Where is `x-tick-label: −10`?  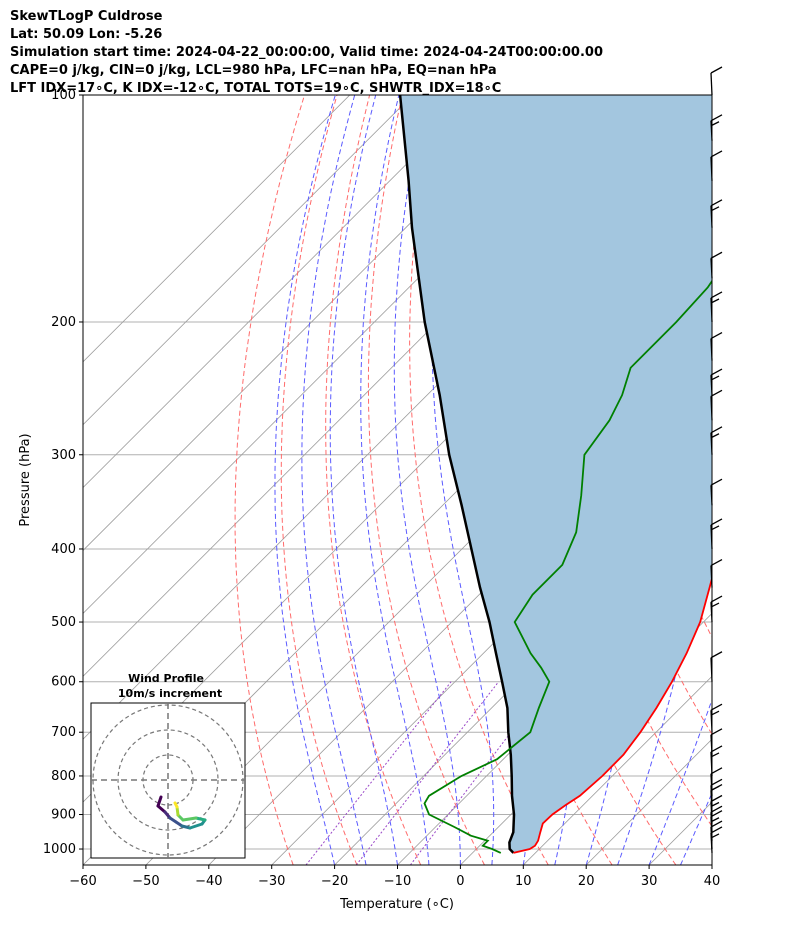
x-tick-label: −10 is located at coordinates (397, 881).